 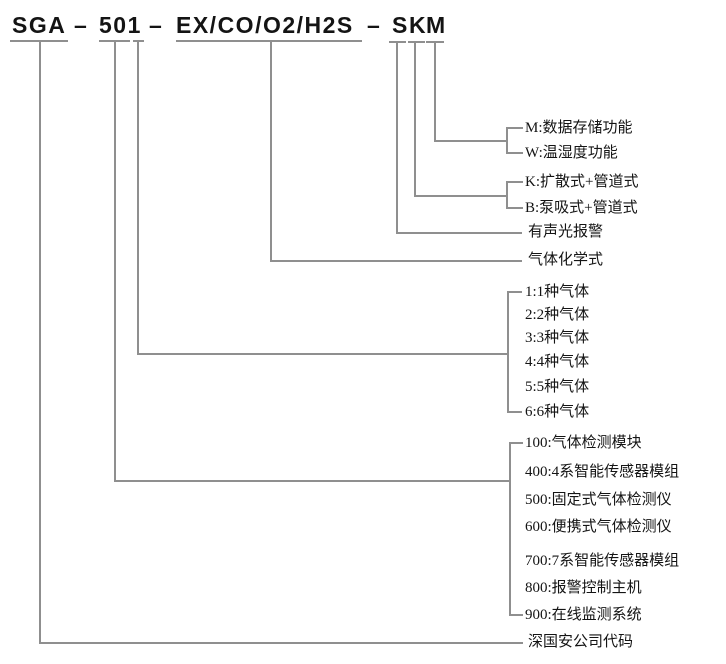 What do you see at coordinates (508, 352) in the screenshot?
I see `bracket-gas-count` at bounding box center [508, 352].